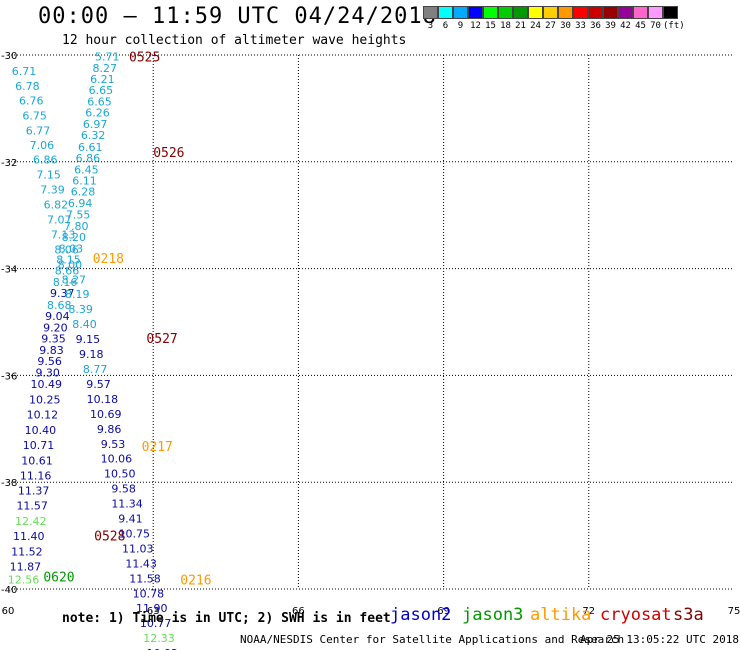  I want to click on track-time-label: 0526, so click(168, 153).